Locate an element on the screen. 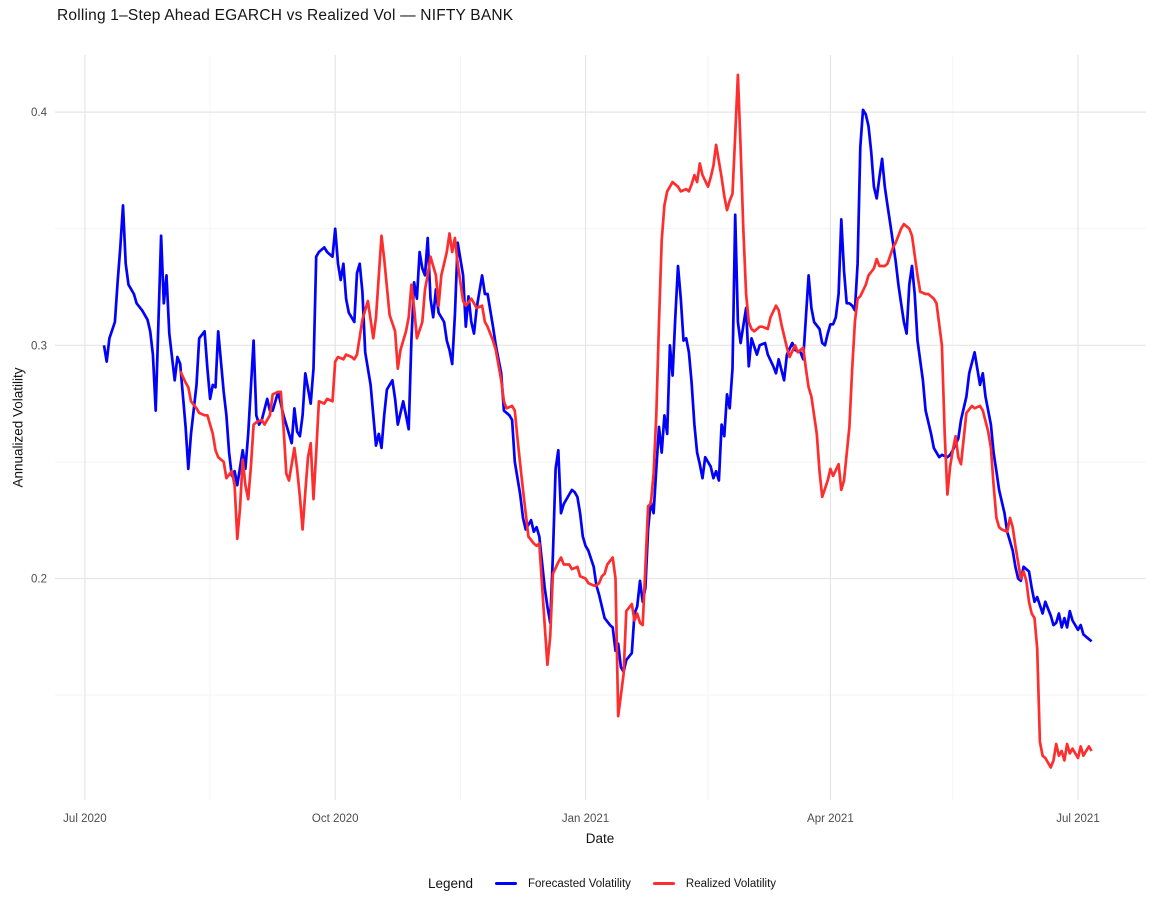  forecast-line-swatch is located at coordinates (506, 883).